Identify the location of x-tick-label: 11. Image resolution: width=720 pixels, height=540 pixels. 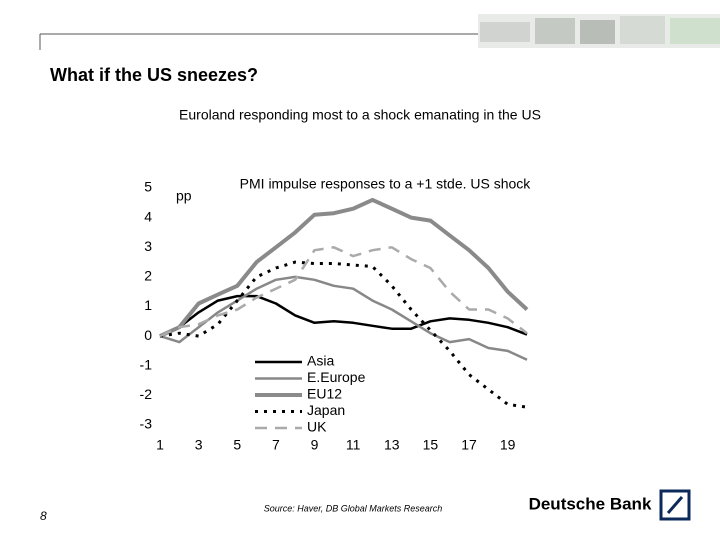
(353, 445).